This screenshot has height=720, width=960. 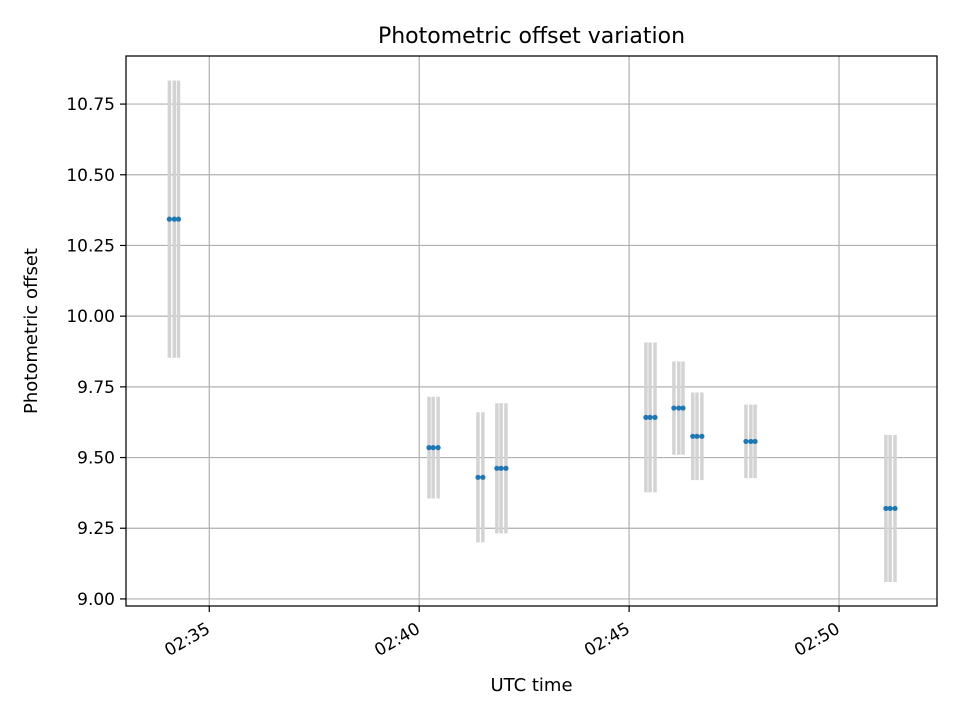 What do you see at coordinates (90, 176) in the screenshot?
I see `y-tick-label: 10.50` at bounding box center [90, 176].